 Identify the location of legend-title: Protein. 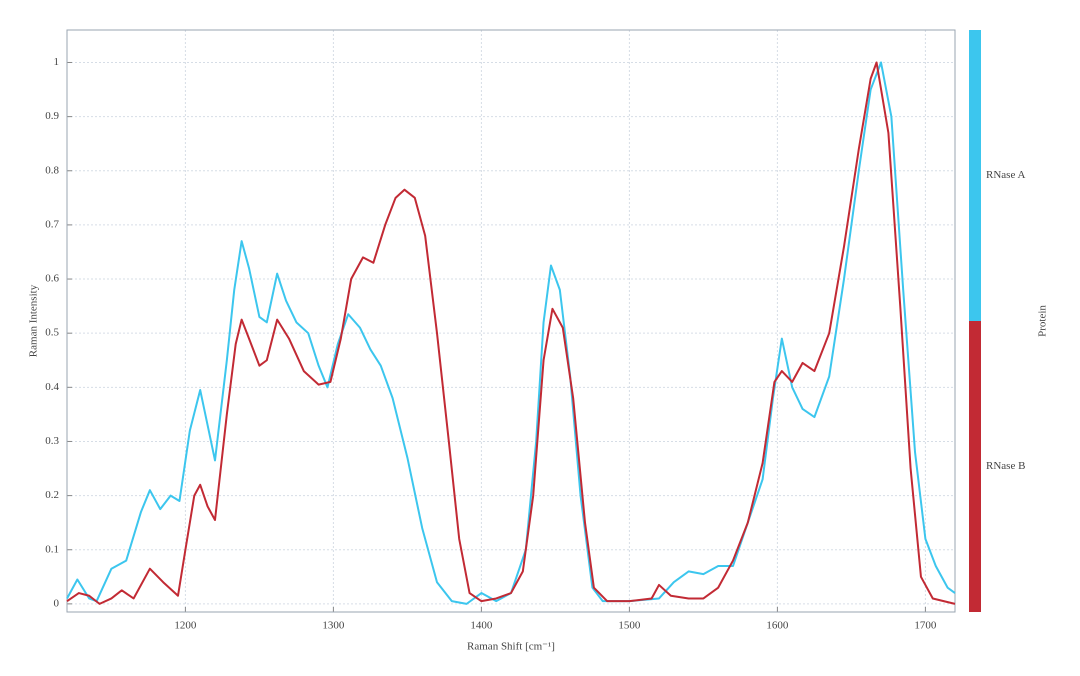
(1043, 321).